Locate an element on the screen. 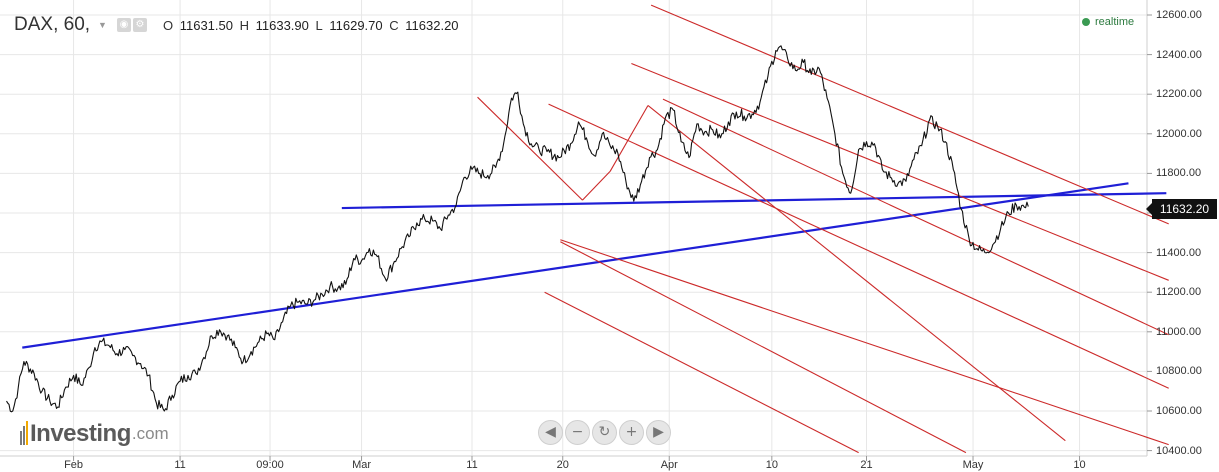  y-tick-label: 12400.00 is located at coordinates (1179, 54).